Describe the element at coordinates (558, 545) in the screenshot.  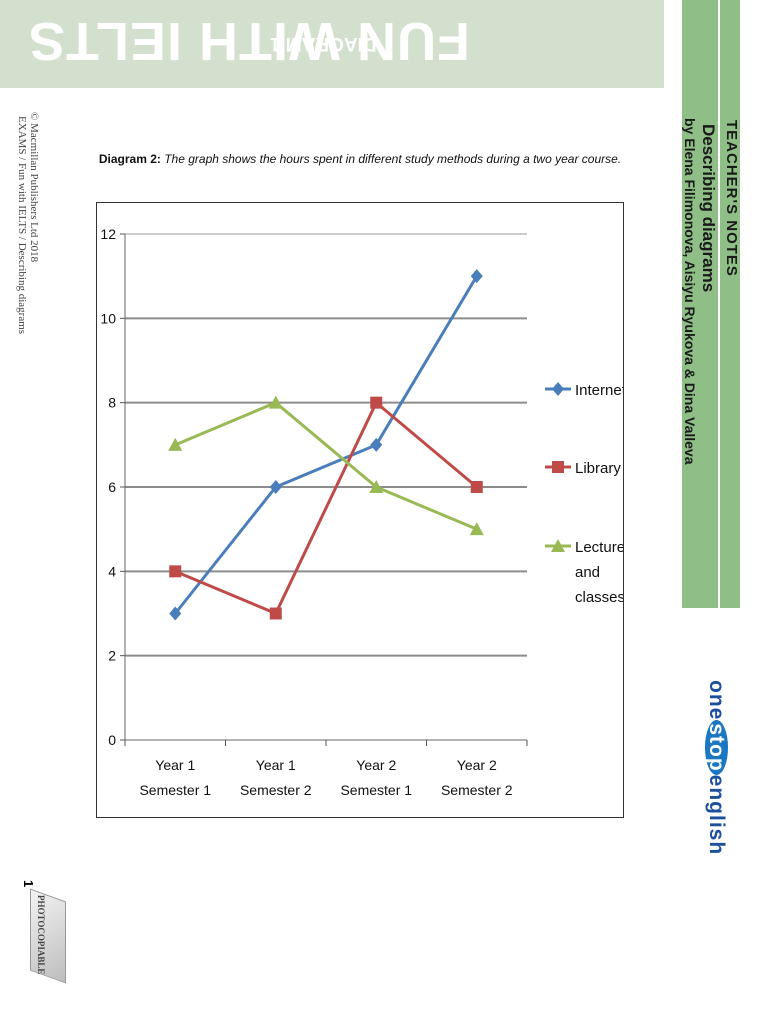
I see `legend-marker-lectures-and-classes` at that location.